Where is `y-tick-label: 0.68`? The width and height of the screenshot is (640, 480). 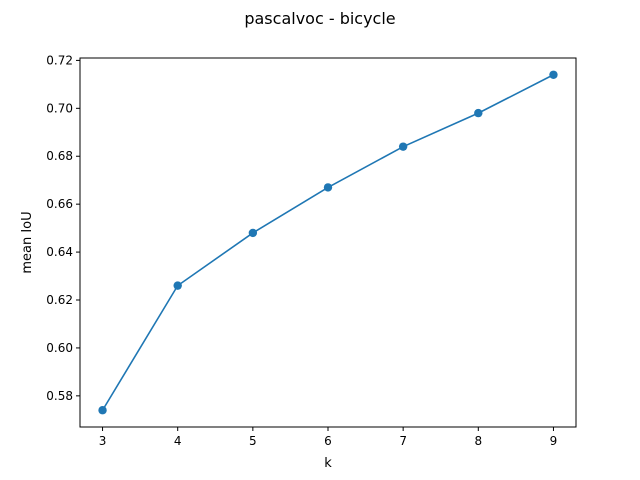 y-tick-label: 0.68 is located at coordinates (59, 156).